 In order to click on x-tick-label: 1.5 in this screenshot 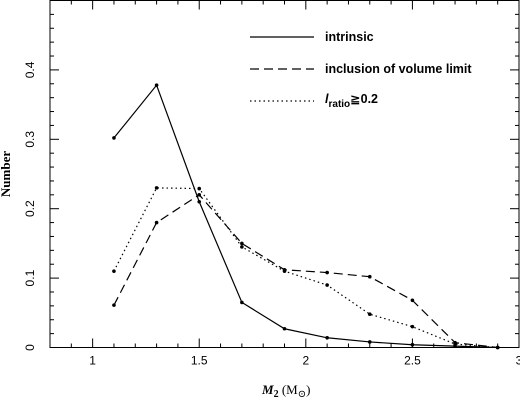, I will do `click(199, 361)`.